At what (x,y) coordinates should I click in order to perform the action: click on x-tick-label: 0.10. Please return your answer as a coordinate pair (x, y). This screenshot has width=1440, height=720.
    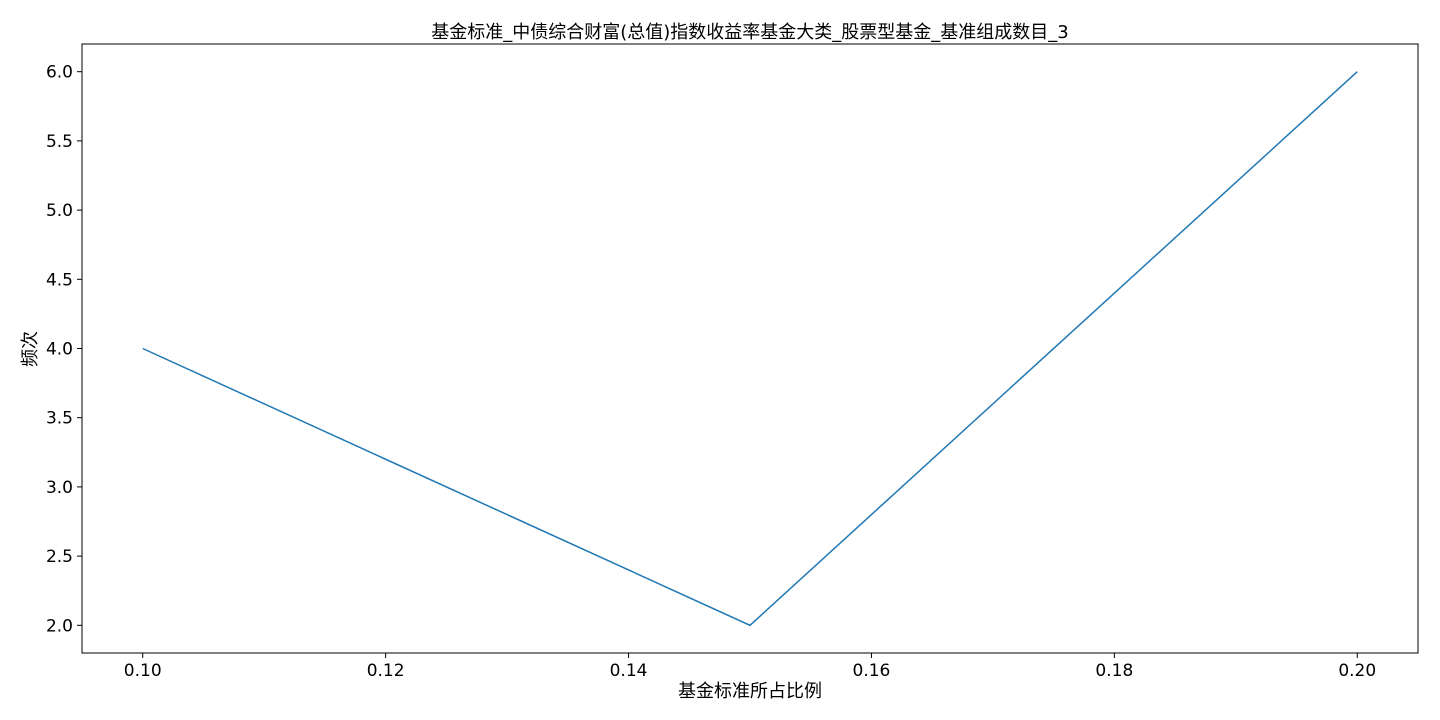
    Looking at the image, I should click on (143, 671).